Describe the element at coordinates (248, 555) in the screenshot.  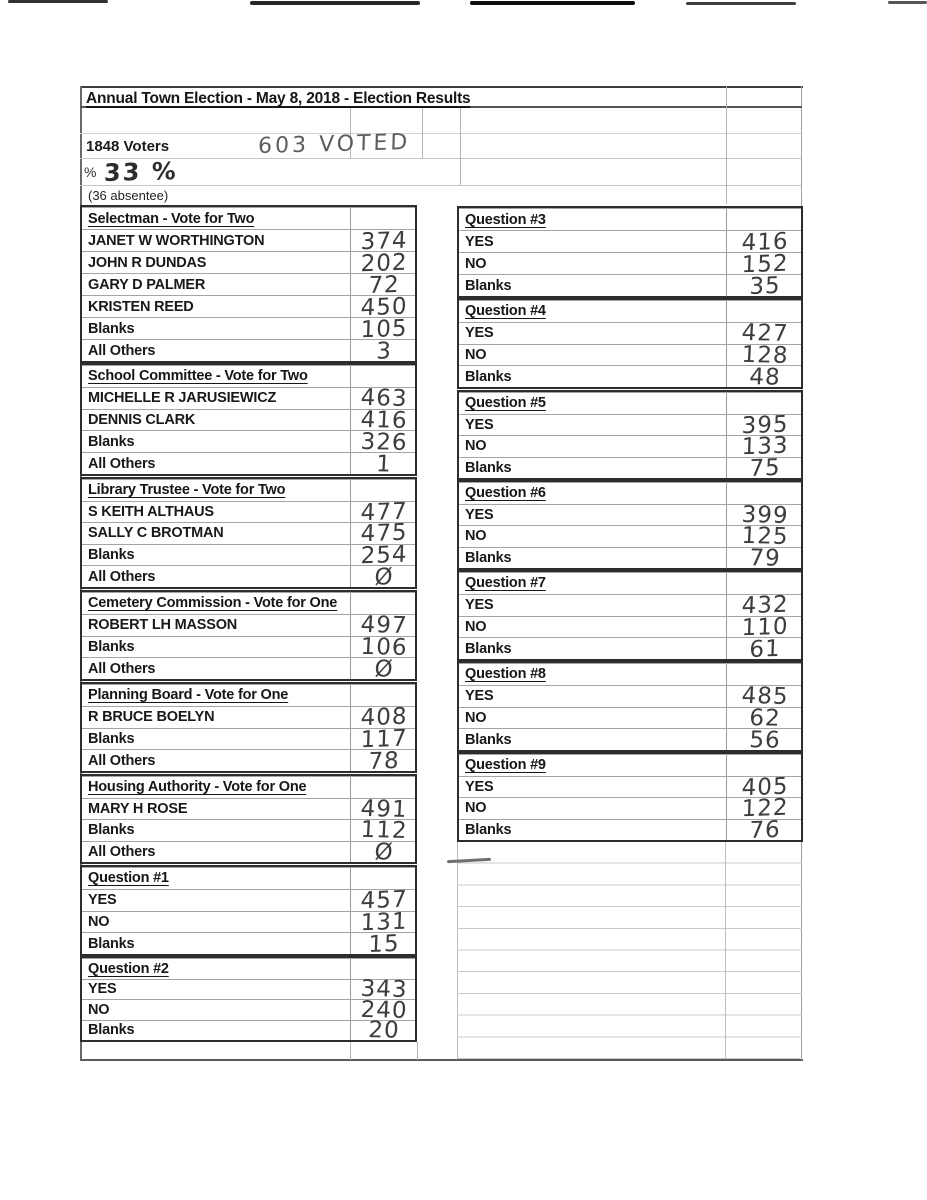
I see `result-row: Blanks 254` at that location.